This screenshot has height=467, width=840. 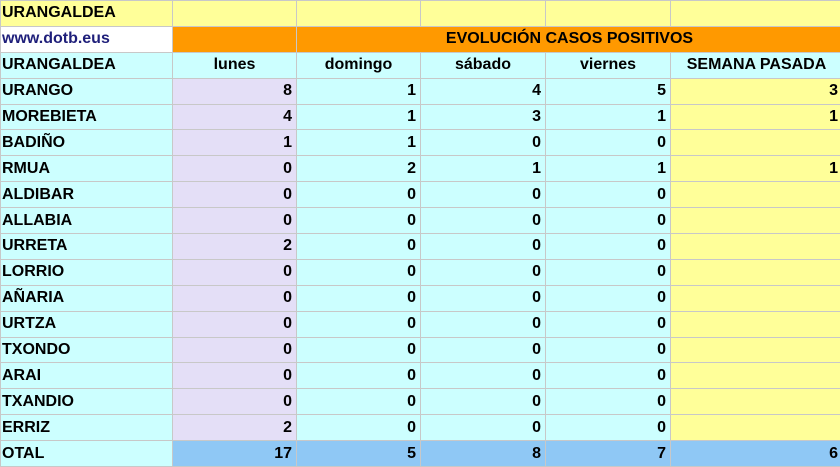 What do you see at coordinates (86, 195) in the screenshot?
I see `row-label: ALDIBAR` at bounding box center [86, 195].